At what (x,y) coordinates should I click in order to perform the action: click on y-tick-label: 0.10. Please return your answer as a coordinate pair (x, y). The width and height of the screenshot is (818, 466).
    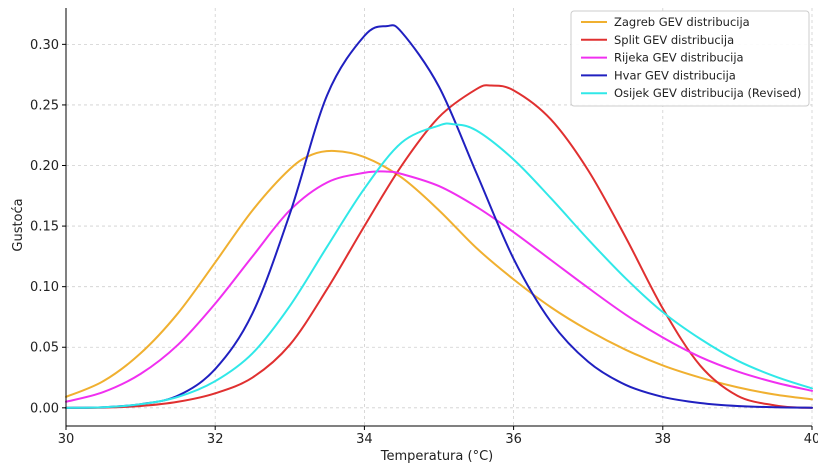
    Looking at the image, I should click on (44, 287).